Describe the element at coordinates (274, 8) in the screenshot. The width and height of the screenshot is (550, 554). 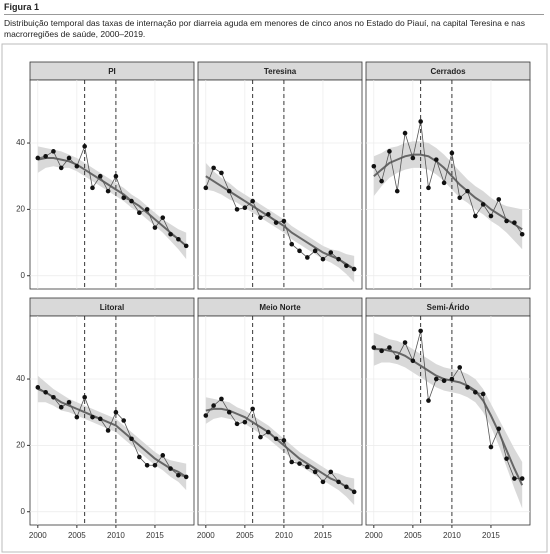
I see `figure-label: Figura 1` at that location.